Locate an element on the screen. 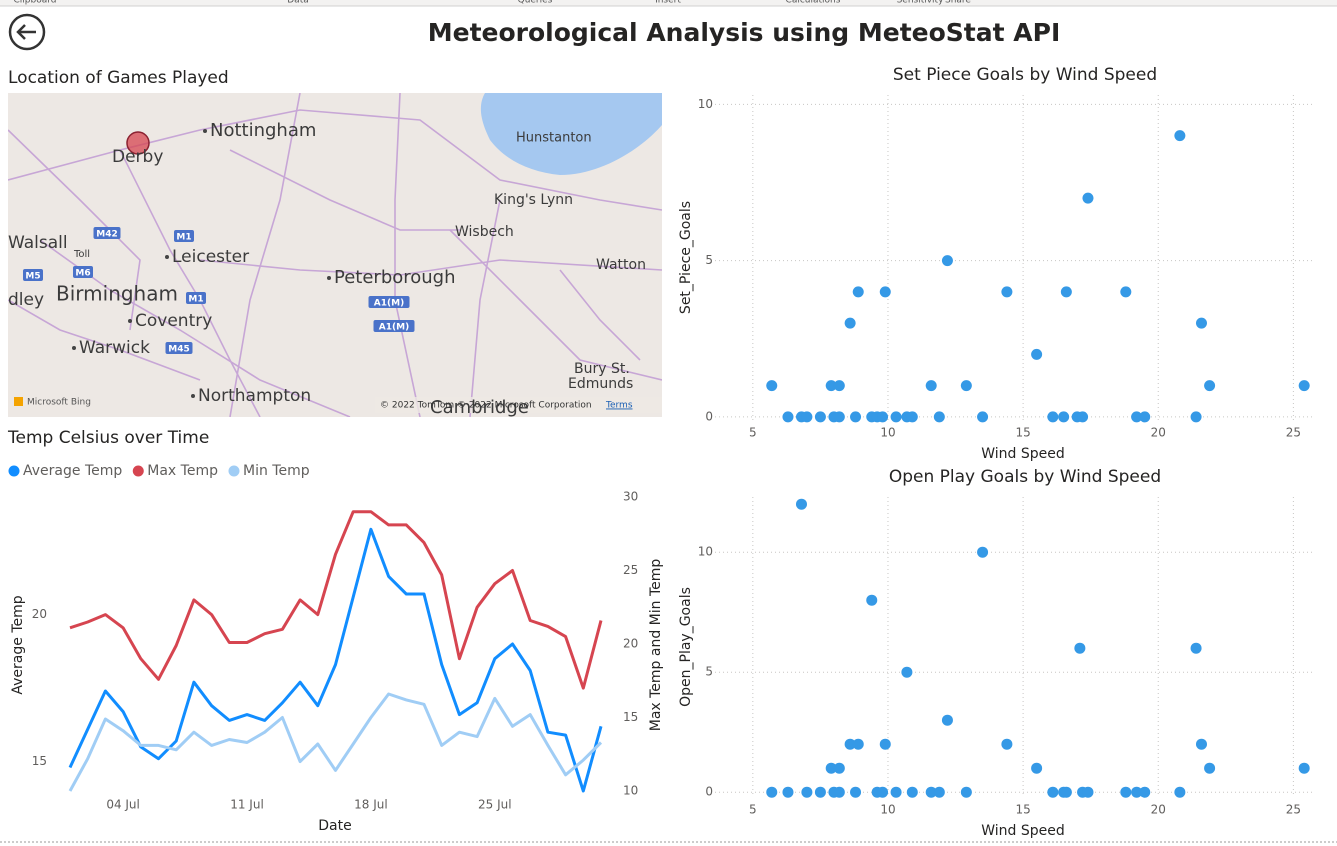 This screenshot has height=846, width=1337. y2-tick-label: 30 is located at coordinates (630, 497).